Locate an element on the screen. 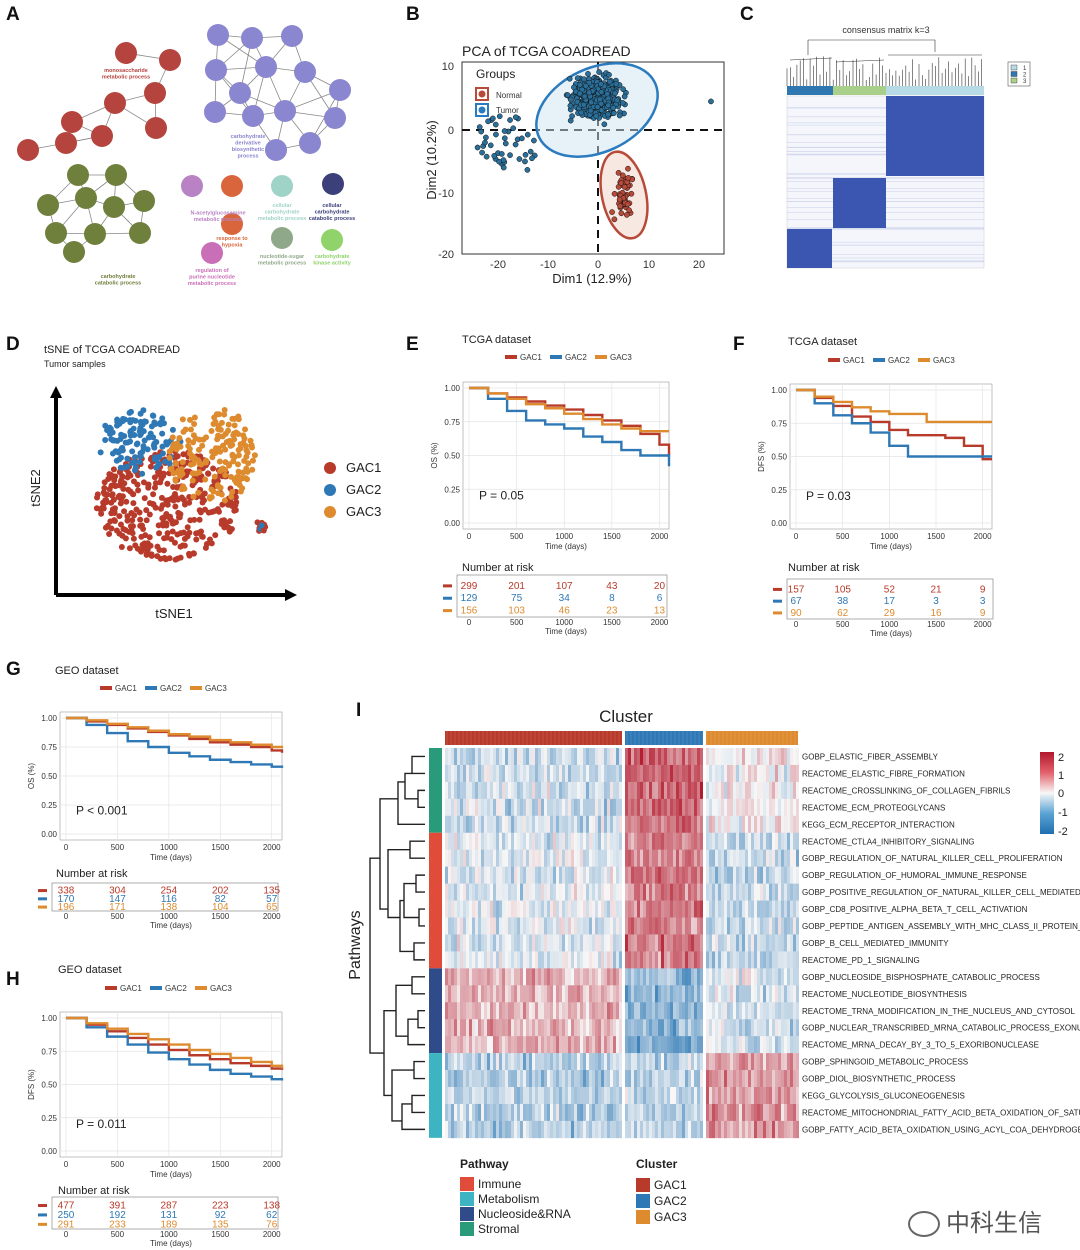 The image size is (1080, 1250). km-xtick: 0 is located at coordinates (796, 536).